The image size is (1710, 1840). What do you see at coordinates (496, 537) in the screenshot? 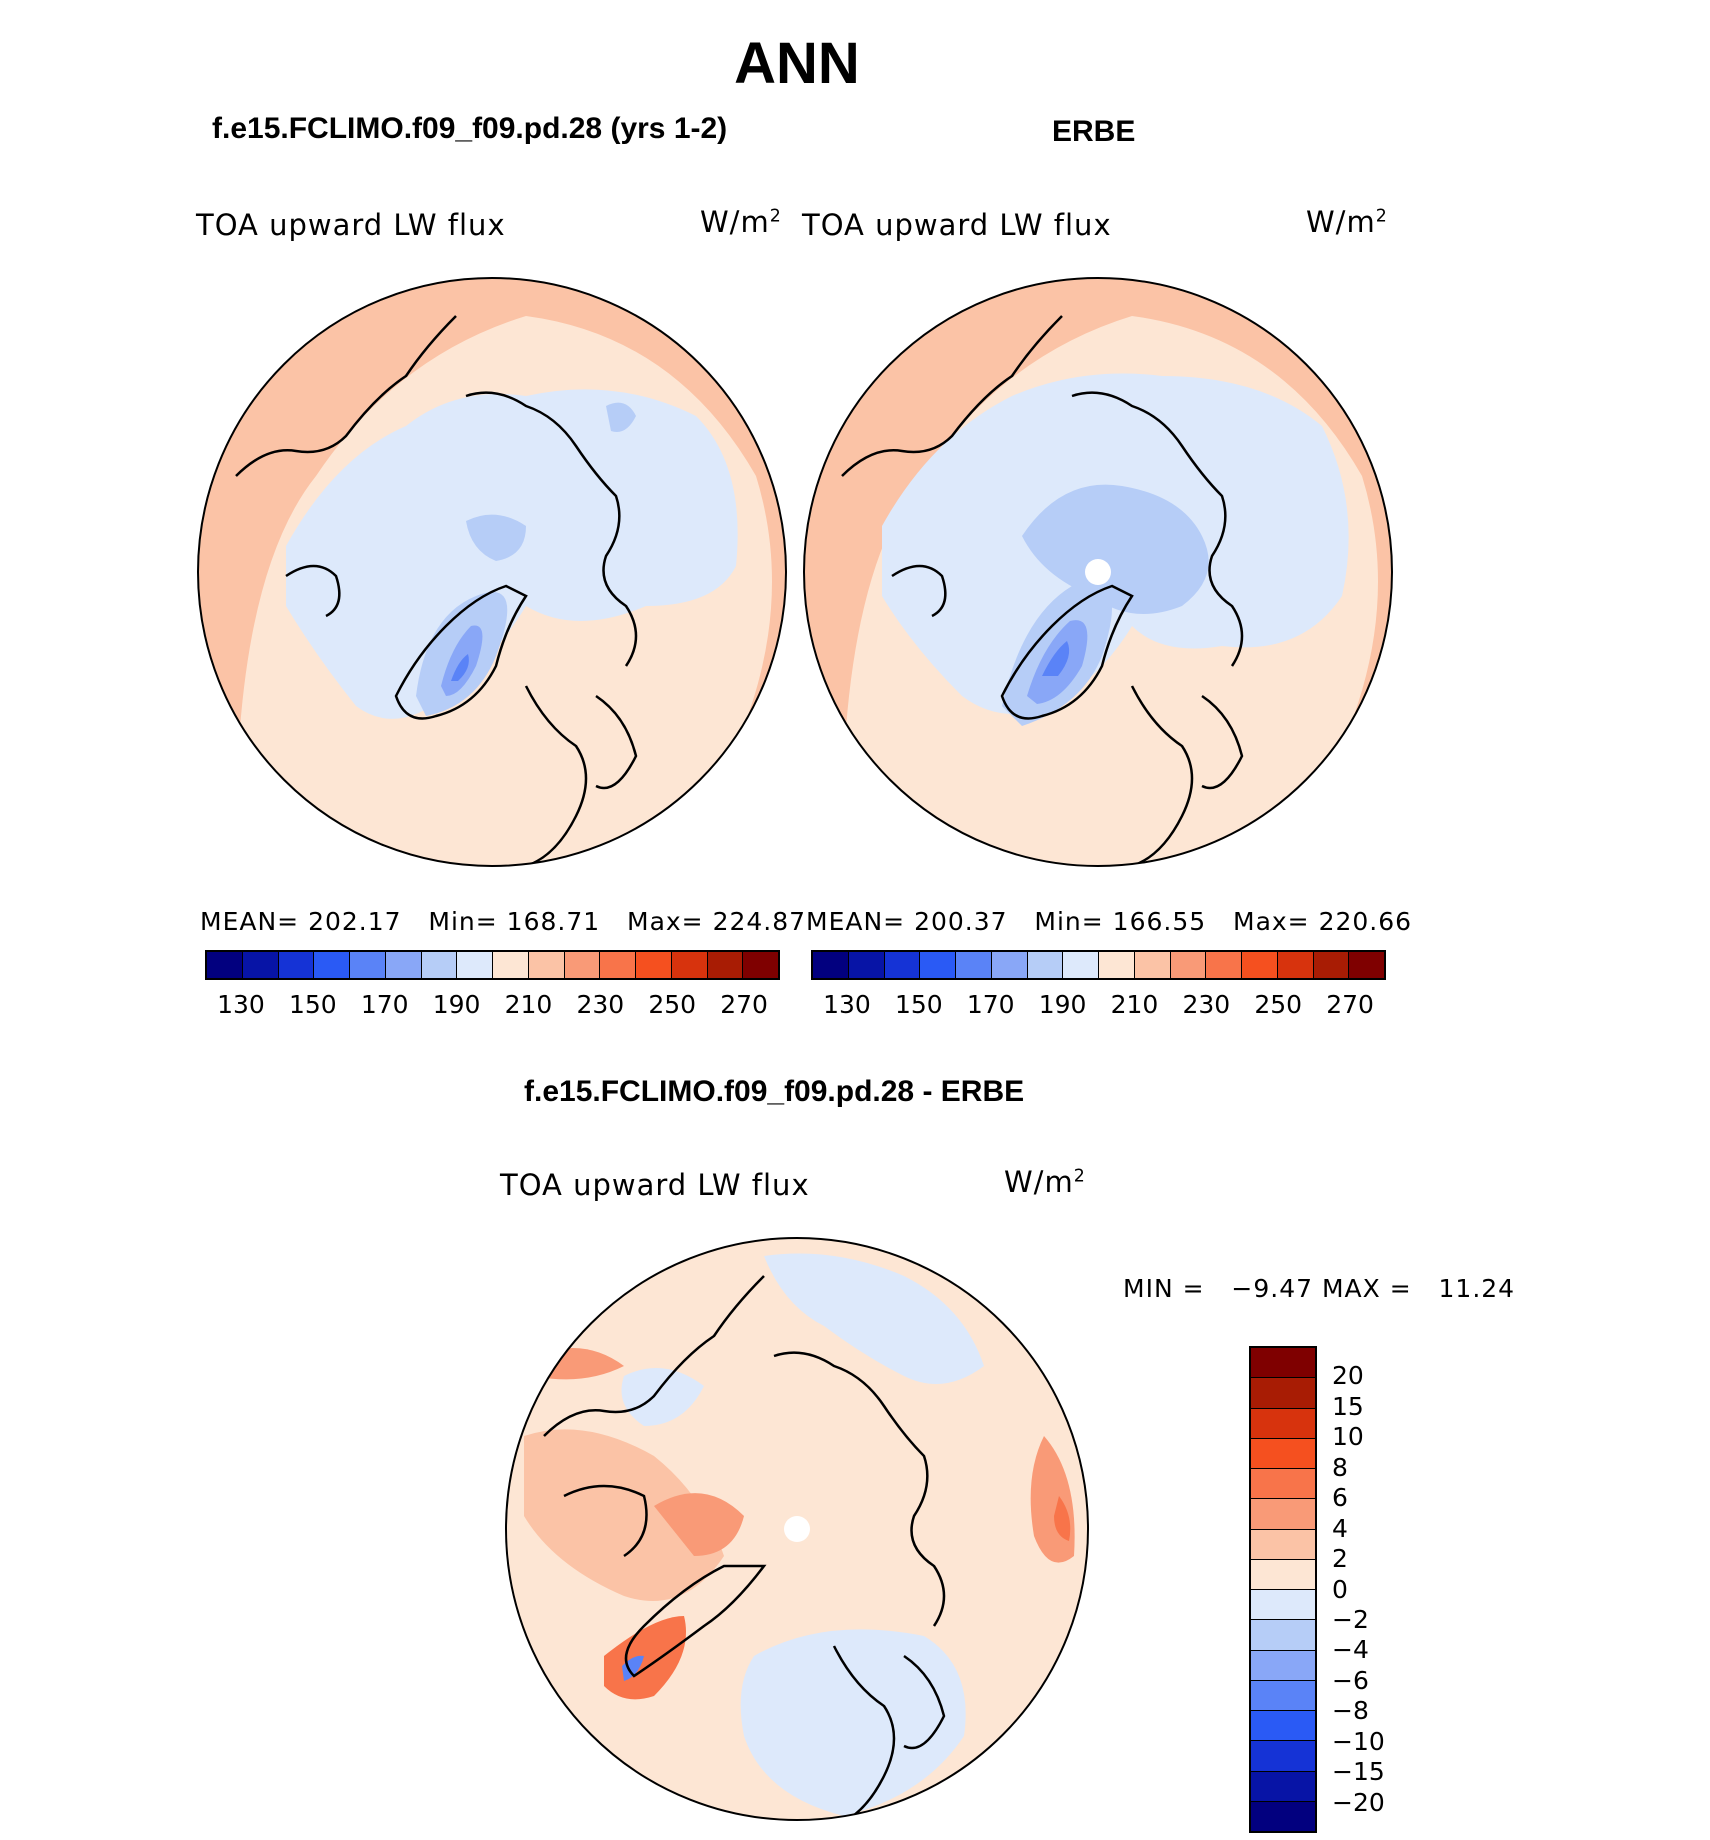
I see `north-pole-region` at bounding box center [496, 537].